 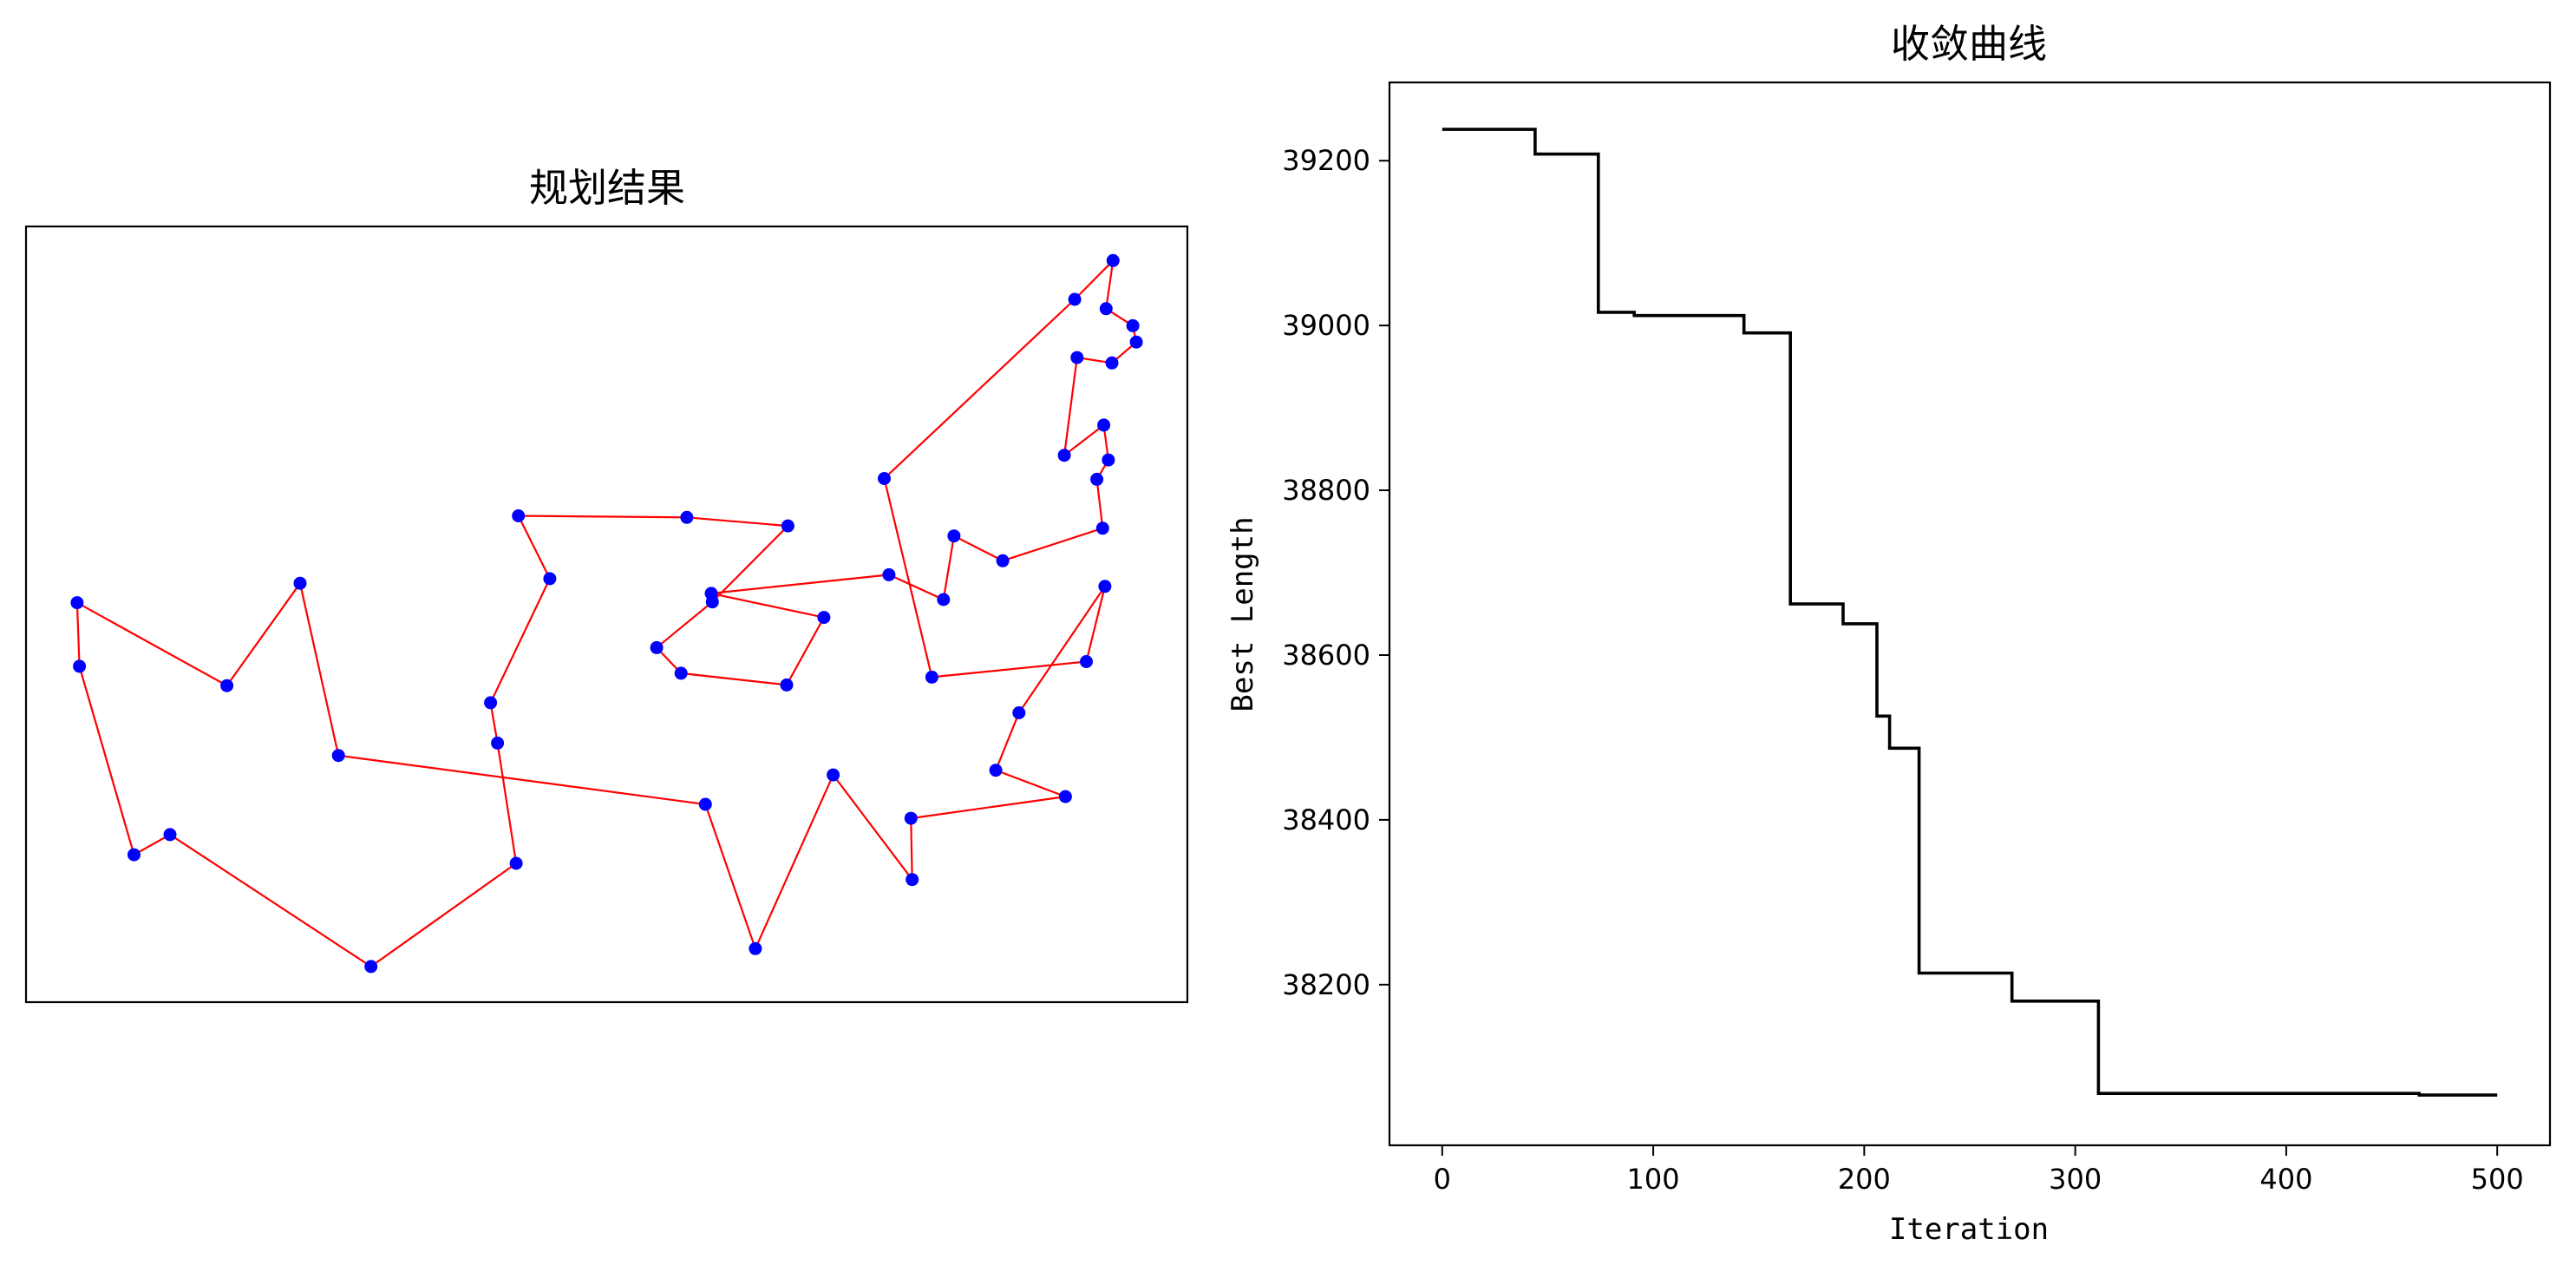 What do you see at coordinates (1326, 819) in the screenshot?
I see `y-tick-label: 38400` at bounding box center [1326, 819].